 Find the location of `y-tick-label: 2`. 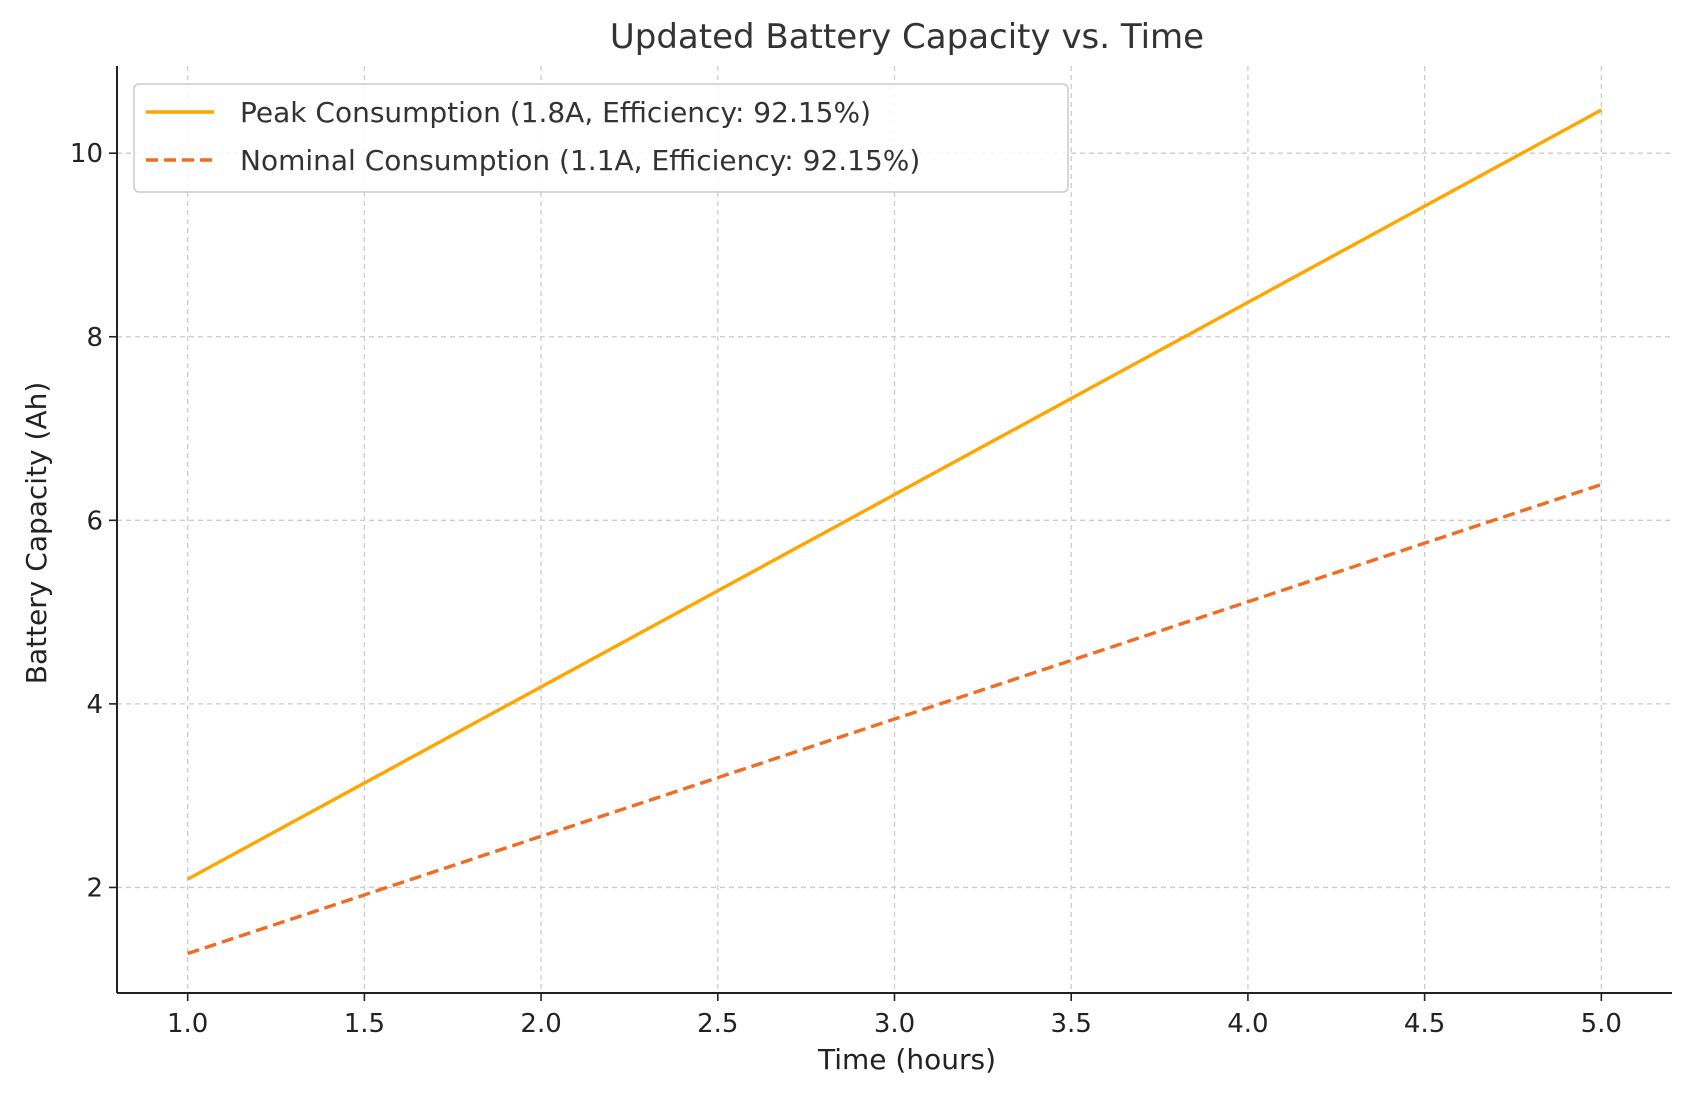

y-tick-label: 2 is located at coordinates (94, 888).